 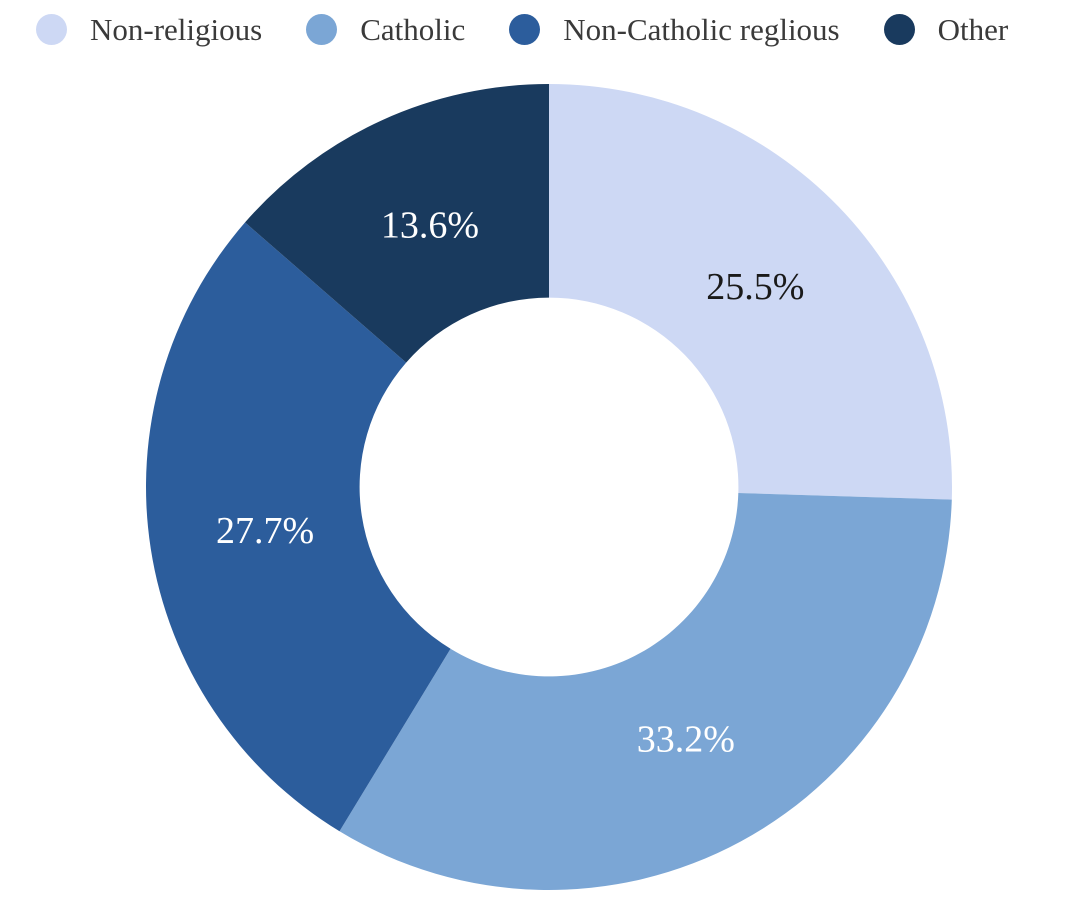 What do you see at coordinates (176, 29) in the screenshot?
I see `legend-label: Non-religious` at bounding box center [176, 29].